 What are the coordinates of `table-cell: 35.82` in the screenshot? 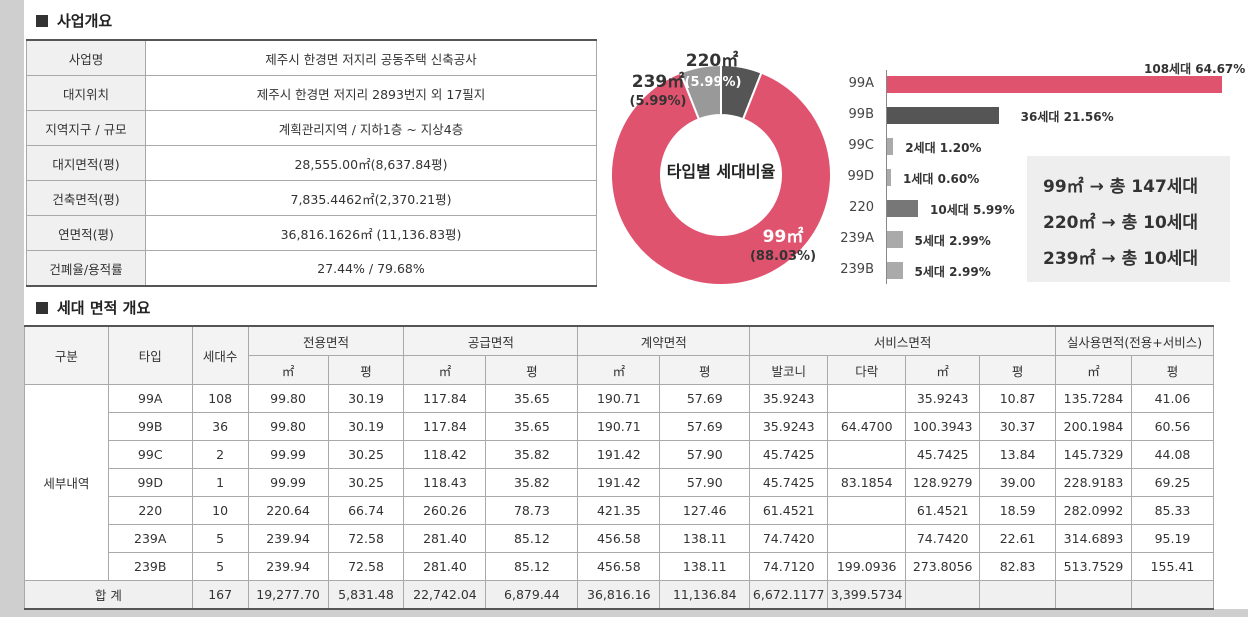 It's located at (532, 454).